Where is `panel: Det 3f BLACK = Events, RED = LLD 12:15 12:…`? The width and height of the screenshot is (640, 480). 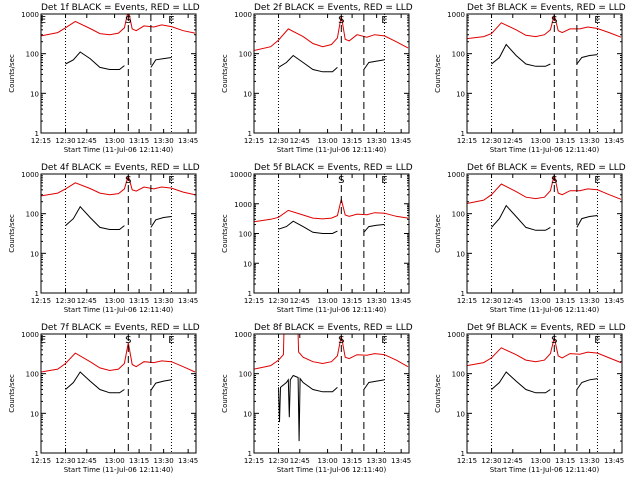 panel: Det 3f BLACK = Events, RED = LLD 12:15 12:… is located at coordinates (530, 78).